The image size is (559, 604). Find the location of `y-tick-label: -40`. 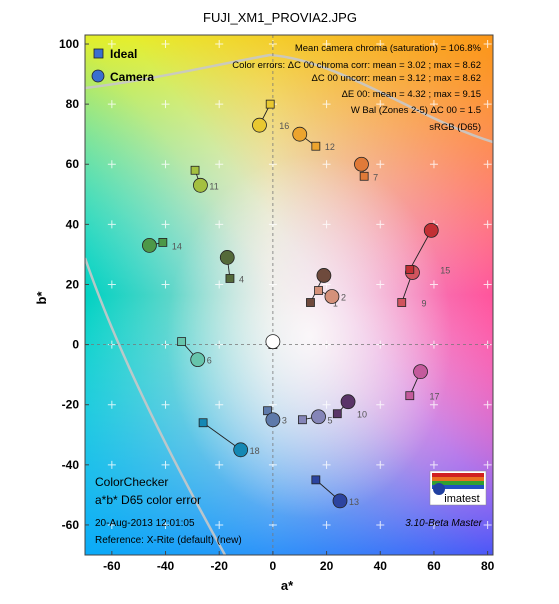

y-tick-label: -40 is located at coordinates (71, 465).